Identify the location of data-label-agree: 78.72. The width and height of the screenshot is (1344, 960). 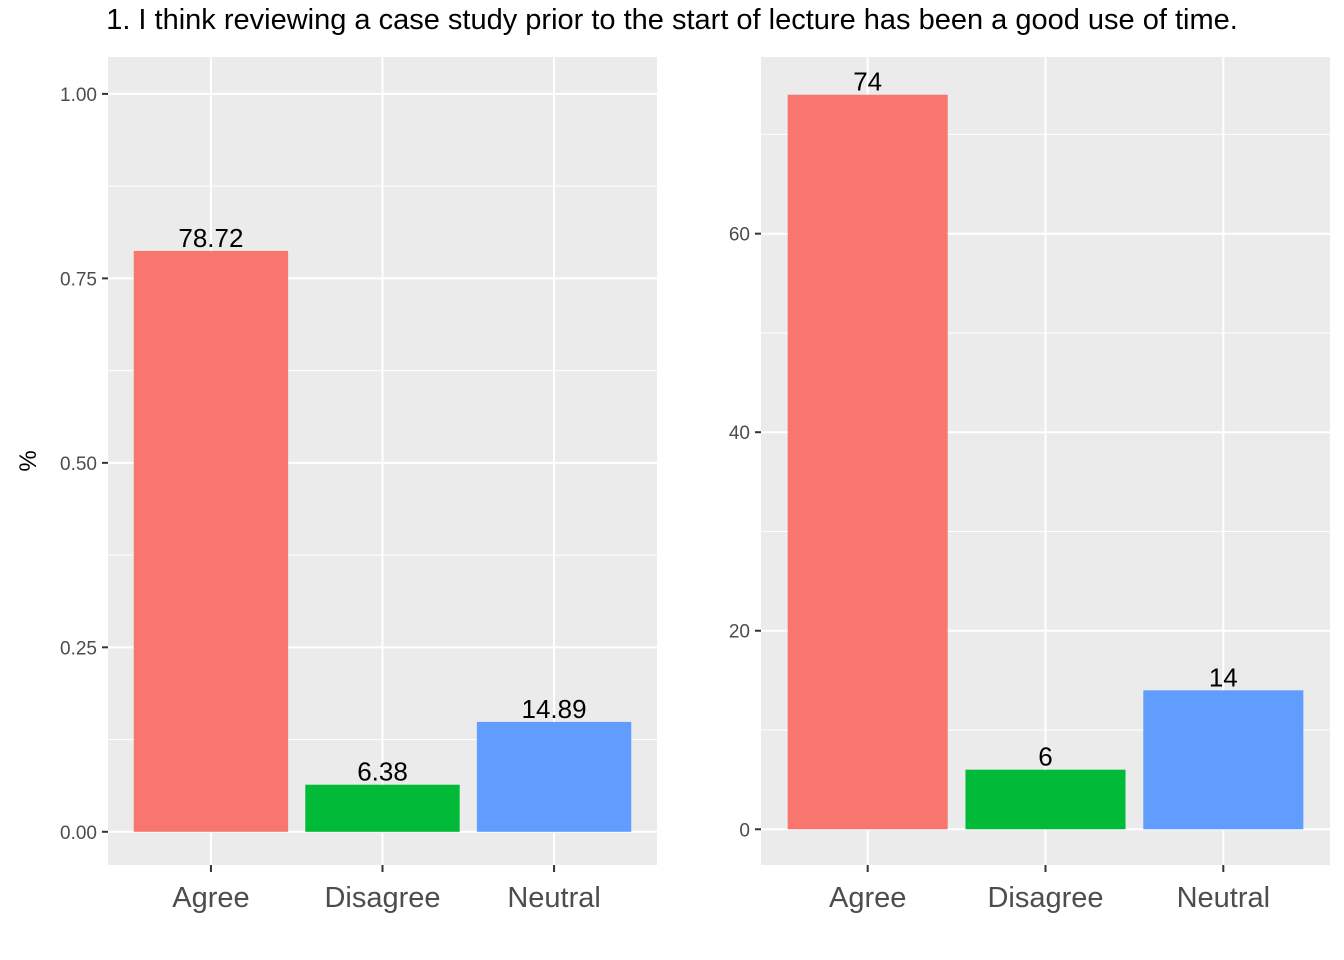
(210, 238).